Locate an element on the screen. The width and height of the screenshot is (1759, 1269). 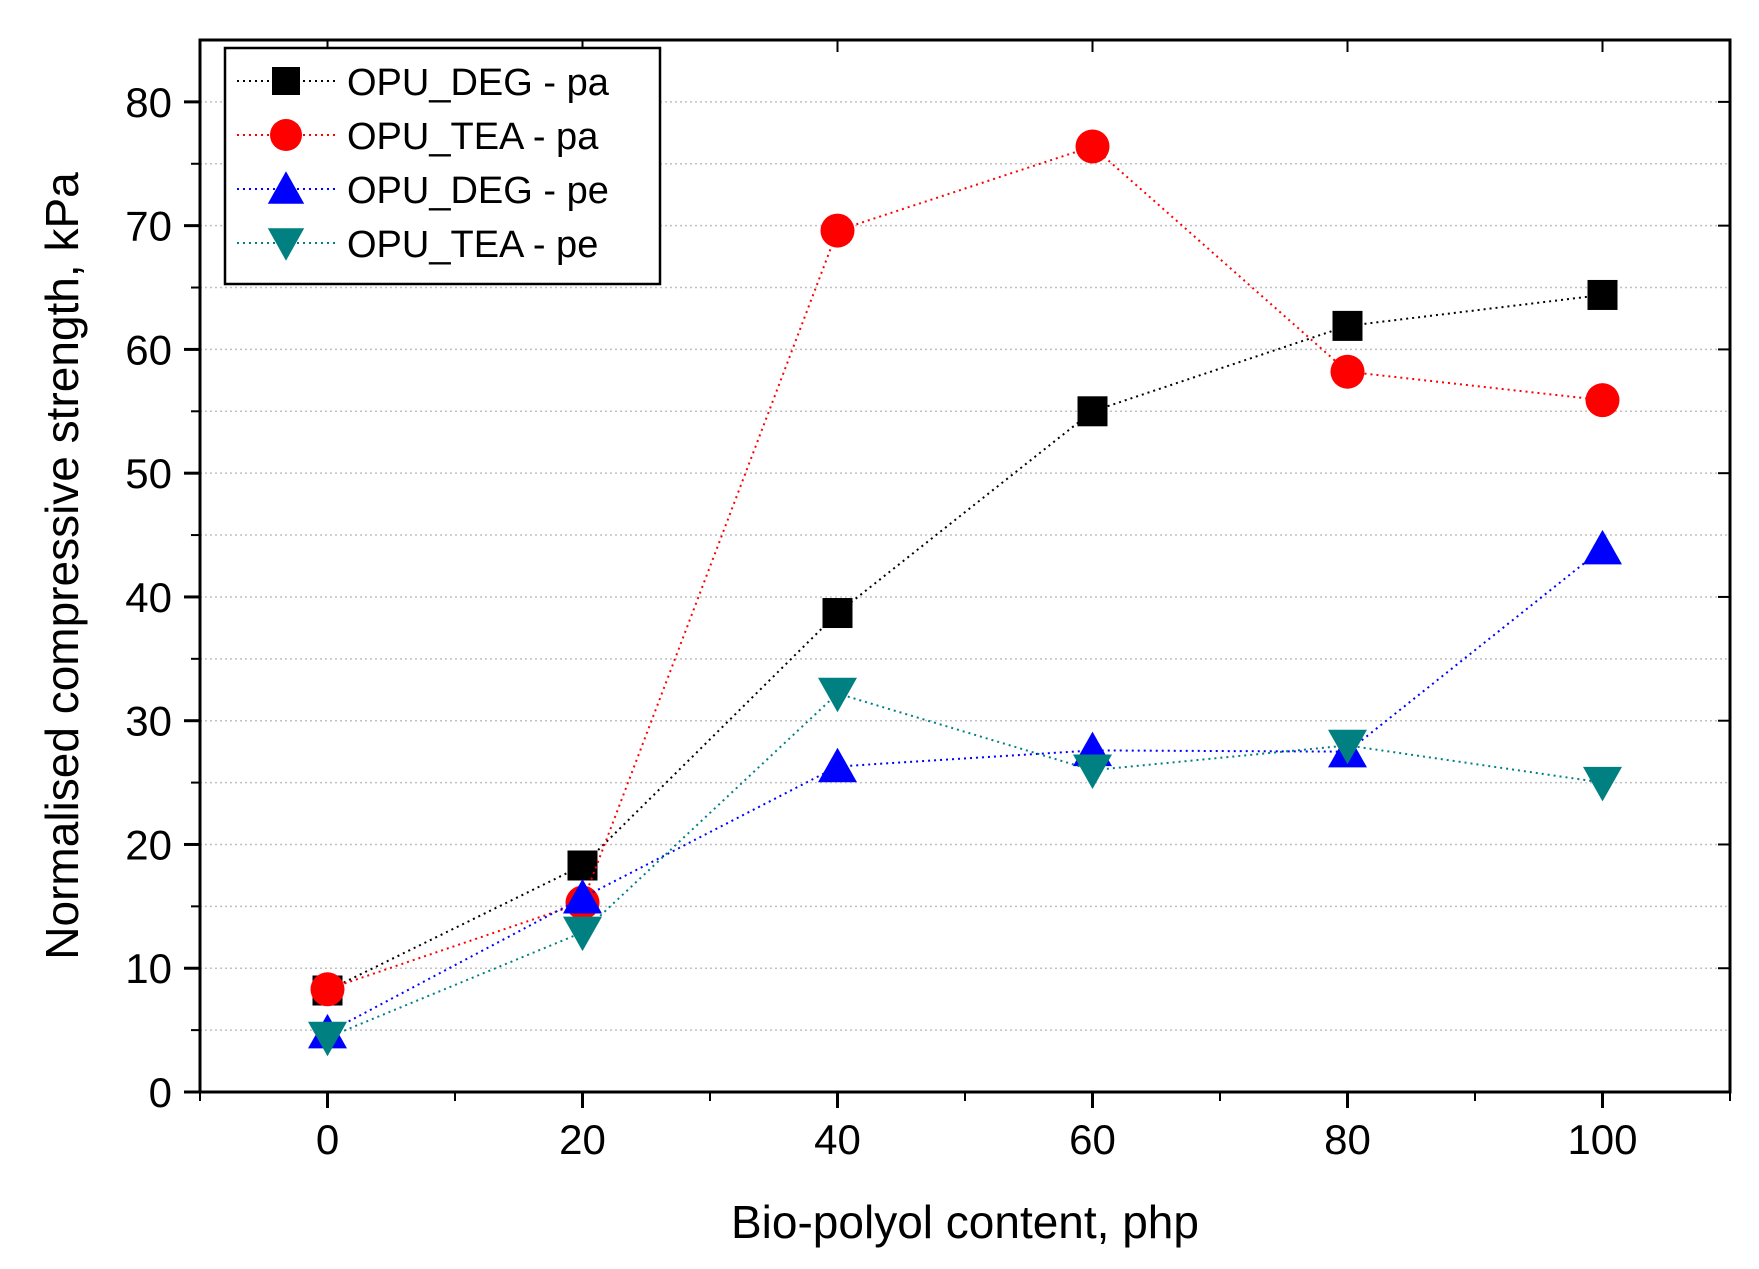
legend-label: OPU_TEA - pa is located at coordinates (473, 137).